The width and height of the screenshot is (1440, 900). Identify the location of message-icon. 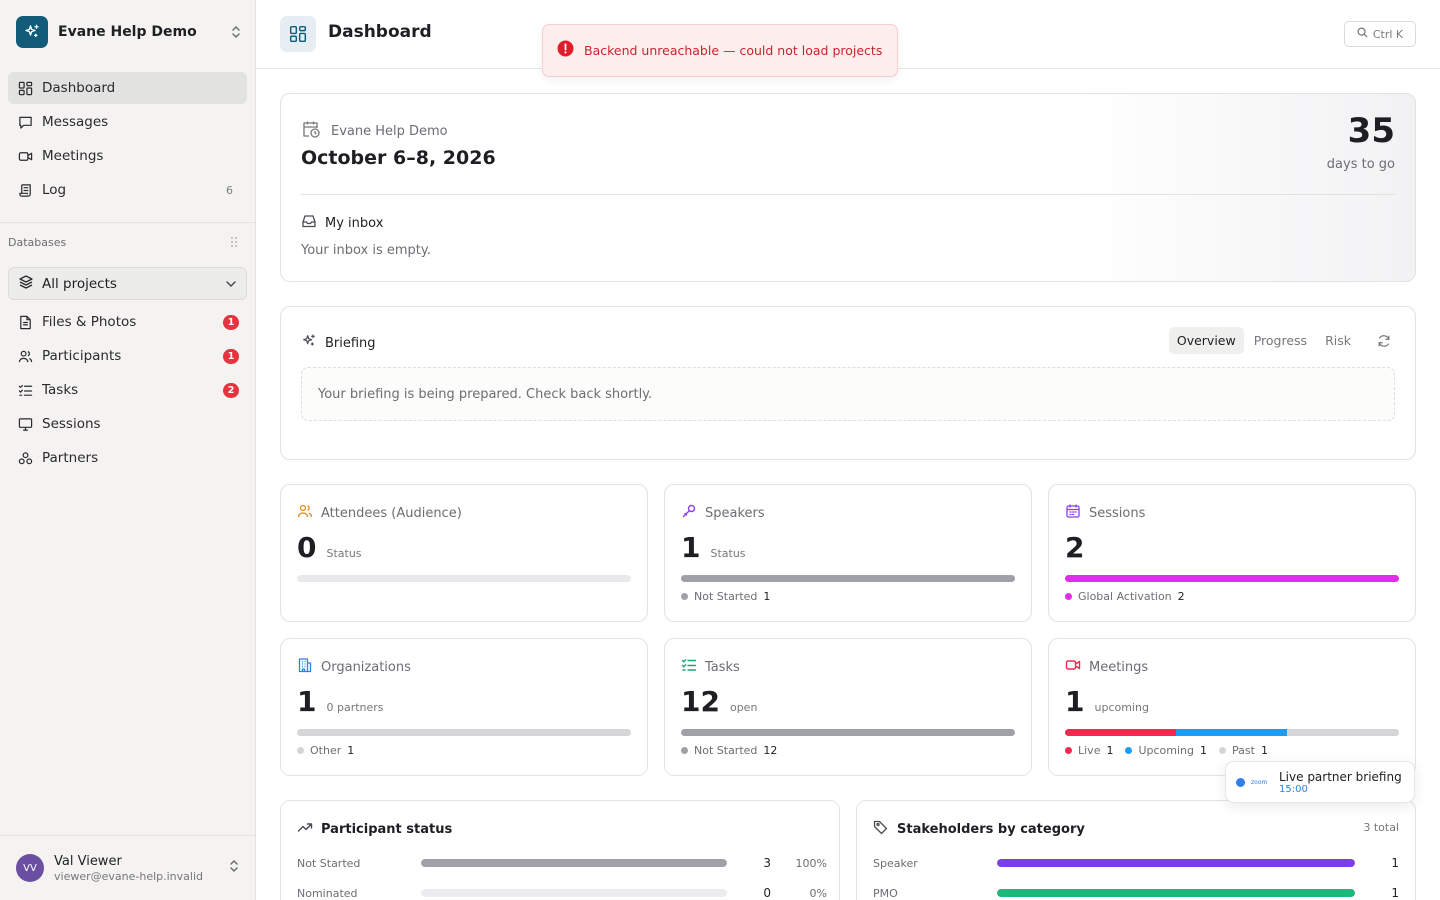
(25, 122).